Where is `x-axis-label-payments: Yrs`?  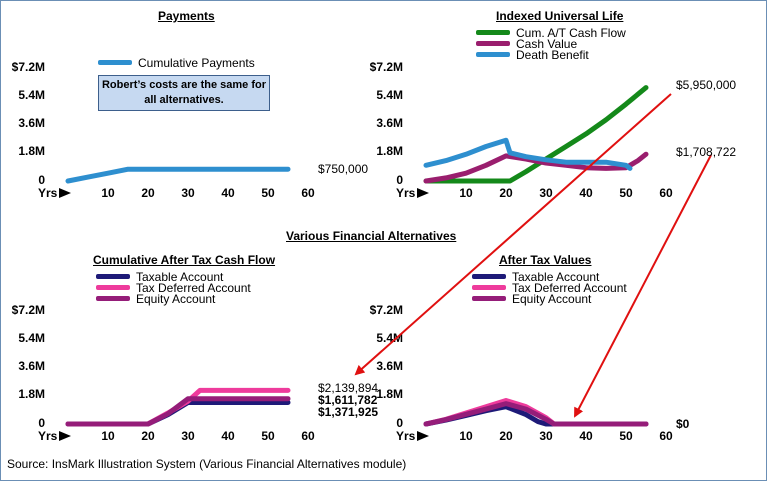
x-axis-label-payments: Yrs is located at coordinates (55, 193).